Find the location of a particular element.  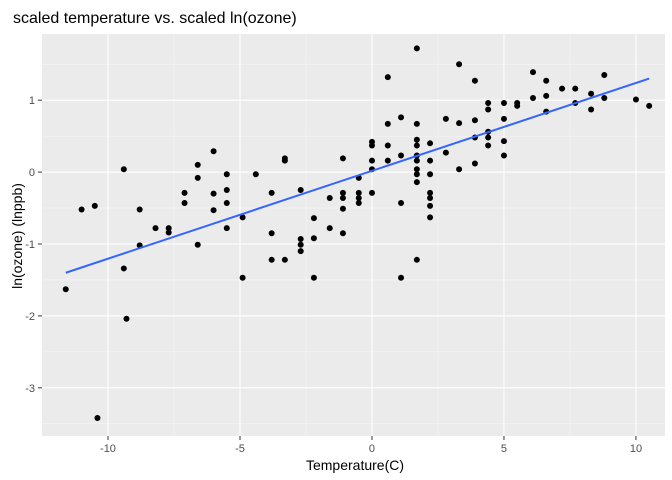

y-tick-label: 1 is located at coordinates (32, 101).